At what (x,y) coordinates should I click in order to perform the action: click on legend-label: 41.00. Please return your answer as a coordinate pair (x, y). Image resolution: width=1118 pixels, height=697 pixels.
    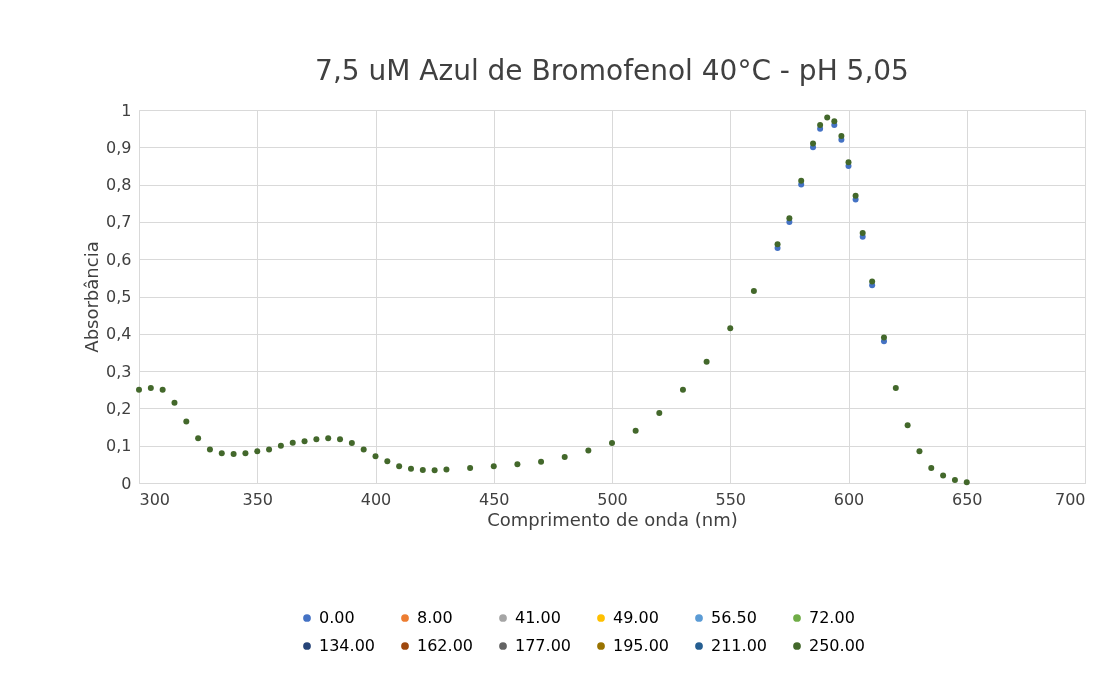
    Looking at the image, I should click on (538, 617).